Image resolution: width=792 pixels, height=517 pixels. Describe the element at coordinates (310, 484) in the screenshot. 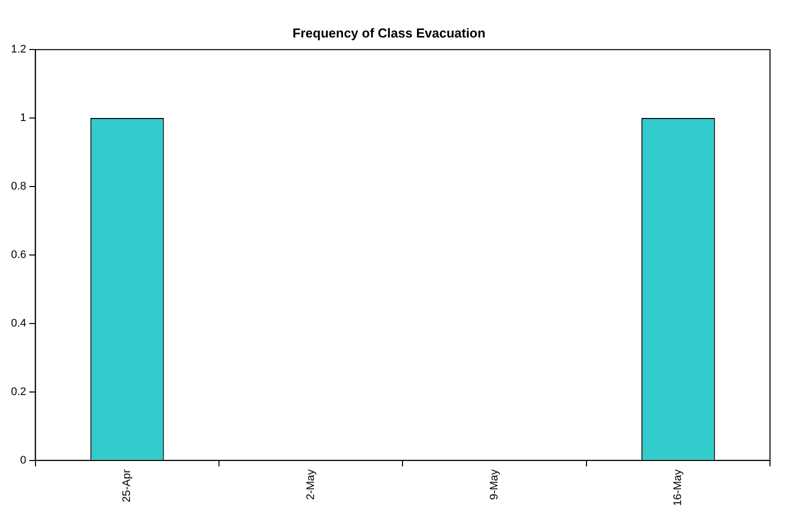

I see `x-tick-label: 2-May` at that location.